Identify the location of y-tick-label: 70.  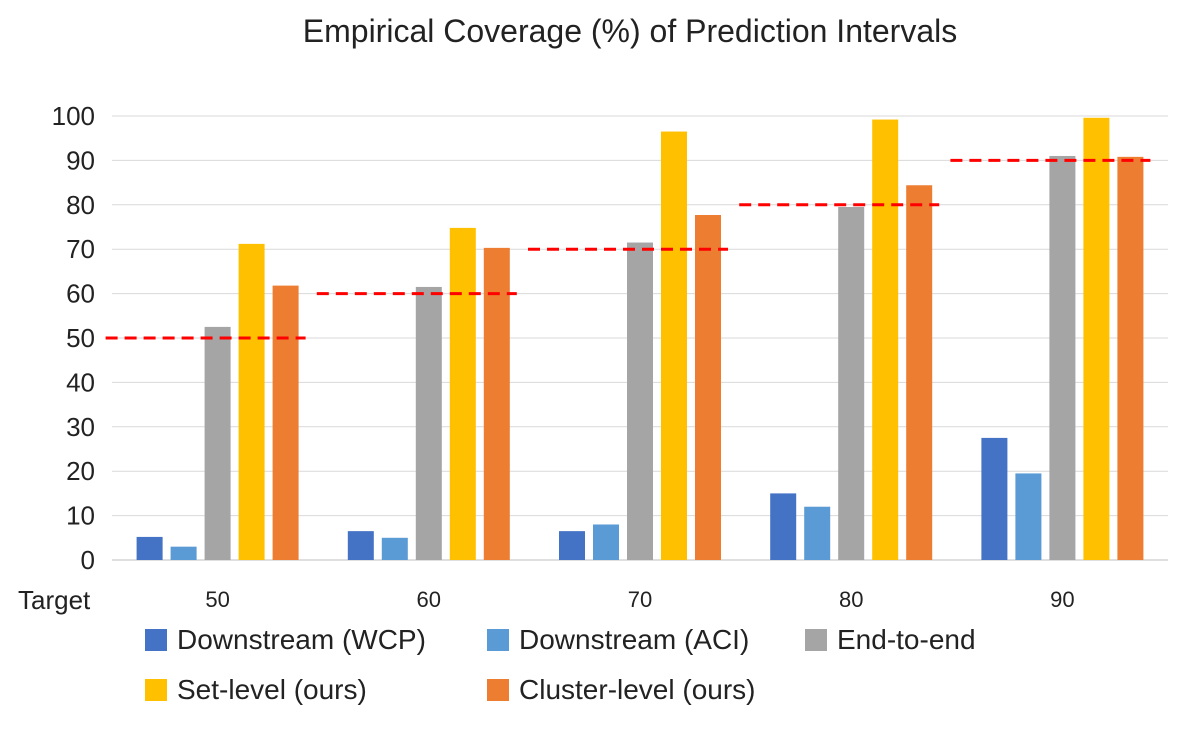
(80, 249).